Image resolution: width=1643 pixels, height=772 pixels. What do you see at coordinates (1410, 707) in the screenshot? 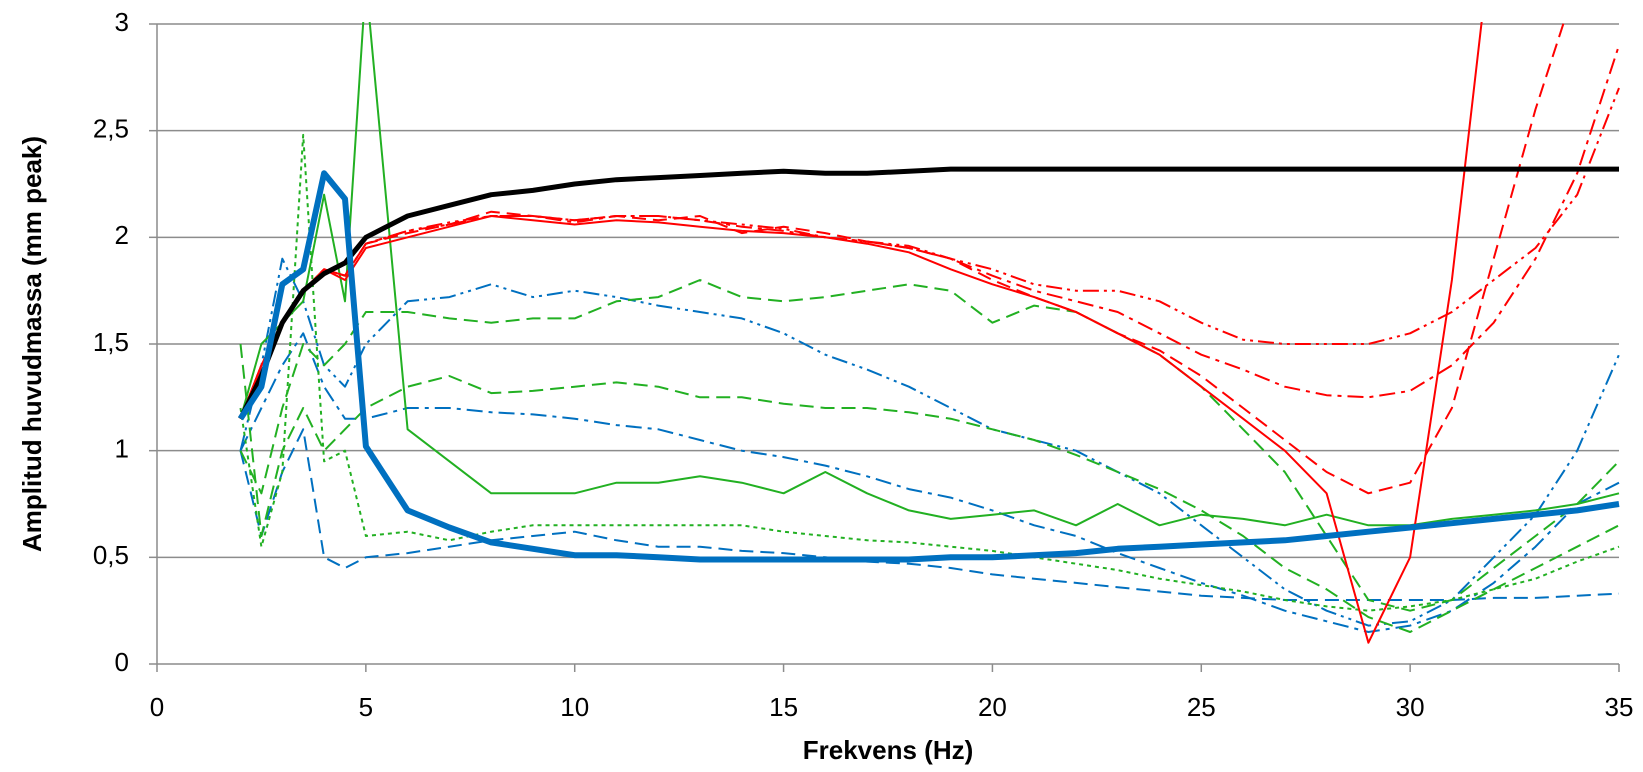
I see `x-tick-label: 30` at bounding box center [1410, 707].